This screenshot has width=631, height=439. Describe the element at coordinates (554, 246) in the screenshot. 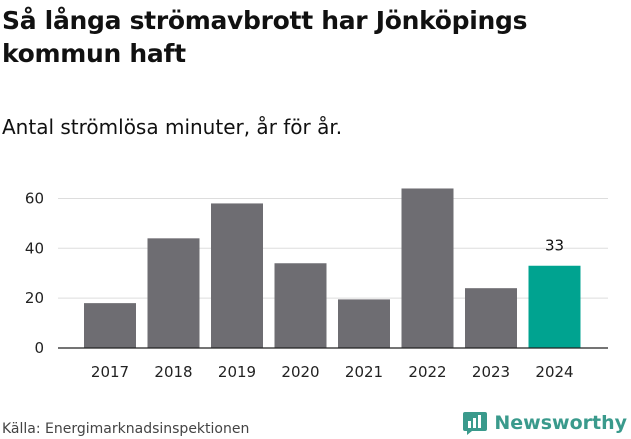

I see `data-label: 33` at that location.